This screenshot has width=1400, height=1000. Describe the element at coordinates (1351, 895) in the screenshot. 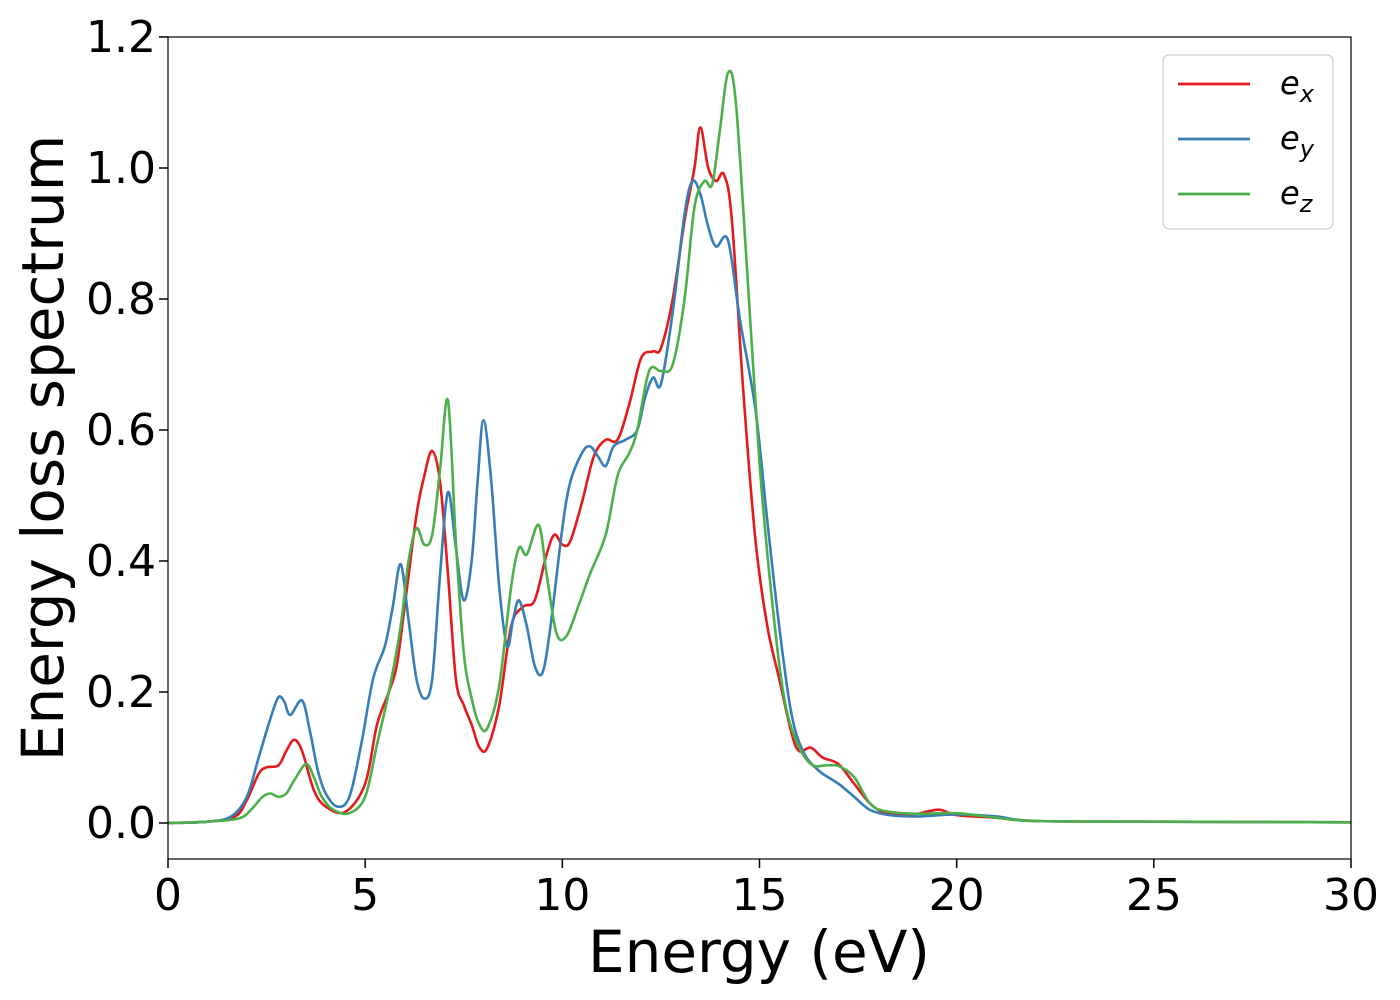

I see `x-tick-label: 30` at that location.